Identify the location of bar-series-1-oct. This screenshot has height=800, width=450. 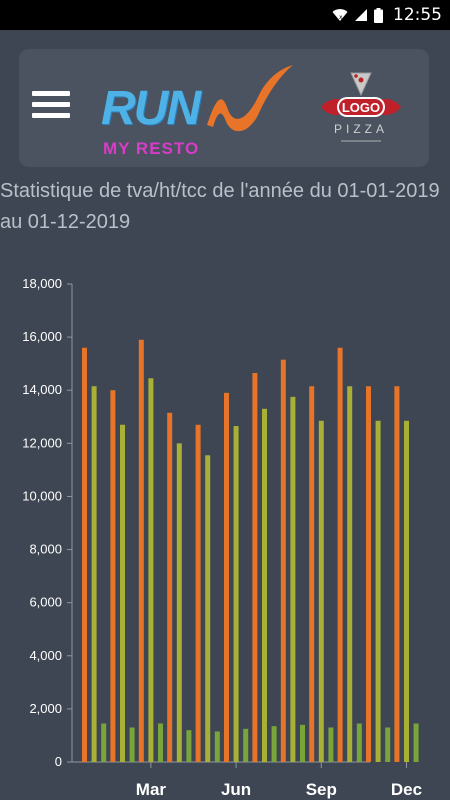
(340, 554).